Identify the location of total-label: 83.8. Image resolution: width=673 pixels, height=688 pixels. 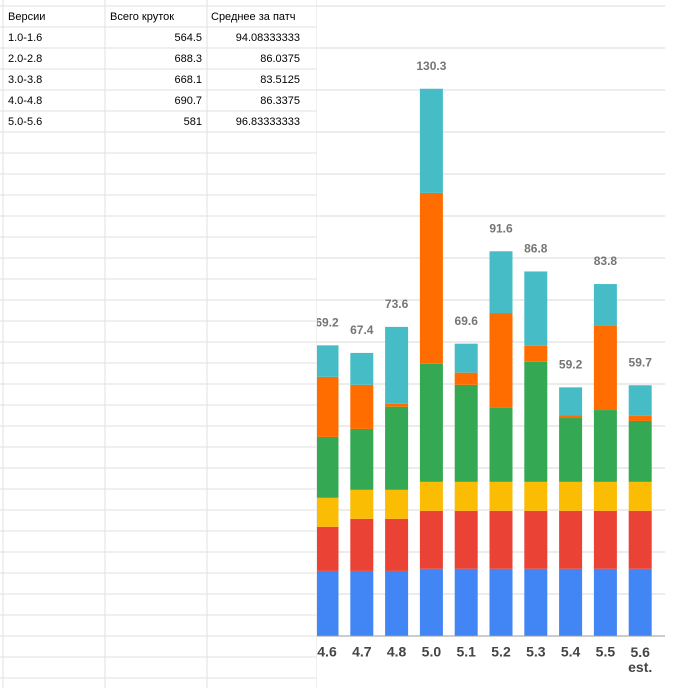
(606, 261).